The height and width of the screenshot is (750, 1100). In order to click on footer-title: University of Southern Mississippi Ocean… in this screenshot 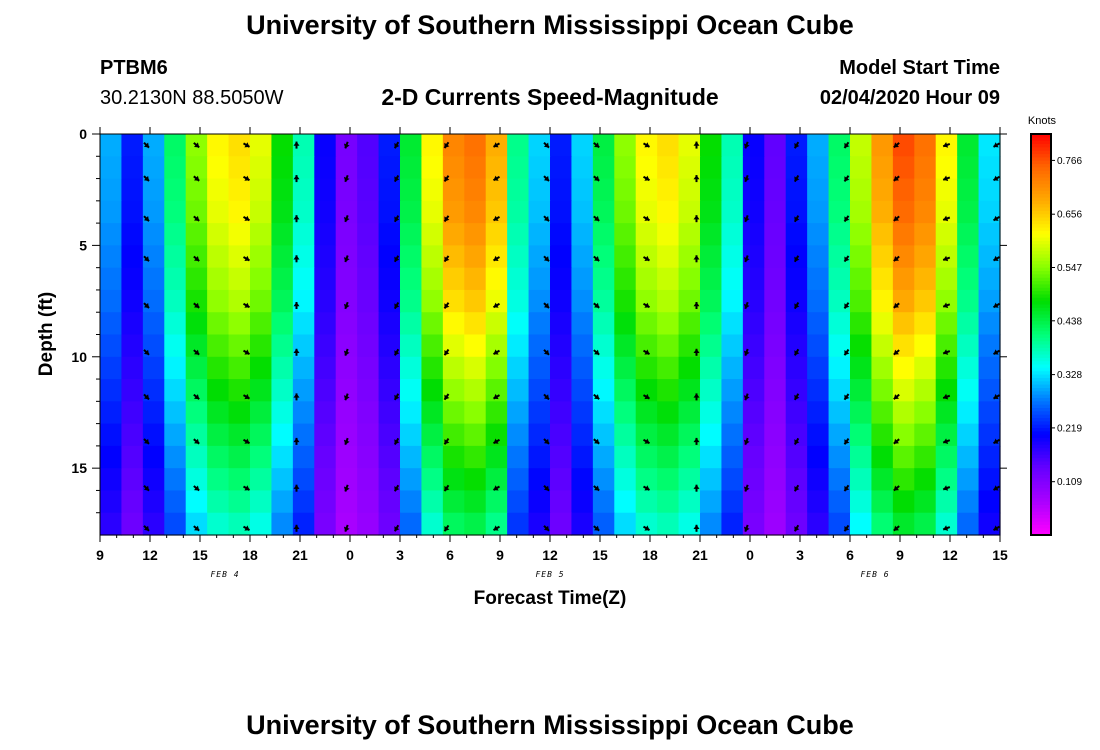, I will do `click(550, 725)`.